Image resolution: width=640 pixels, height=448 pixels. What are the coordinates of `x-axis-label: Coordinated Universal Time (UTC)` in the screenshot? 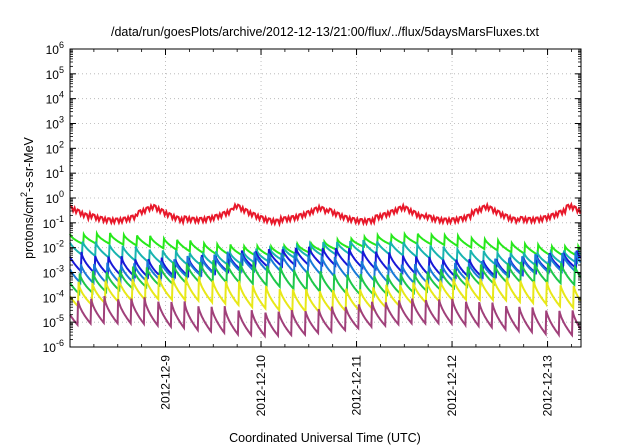 It's located at (325, 438).